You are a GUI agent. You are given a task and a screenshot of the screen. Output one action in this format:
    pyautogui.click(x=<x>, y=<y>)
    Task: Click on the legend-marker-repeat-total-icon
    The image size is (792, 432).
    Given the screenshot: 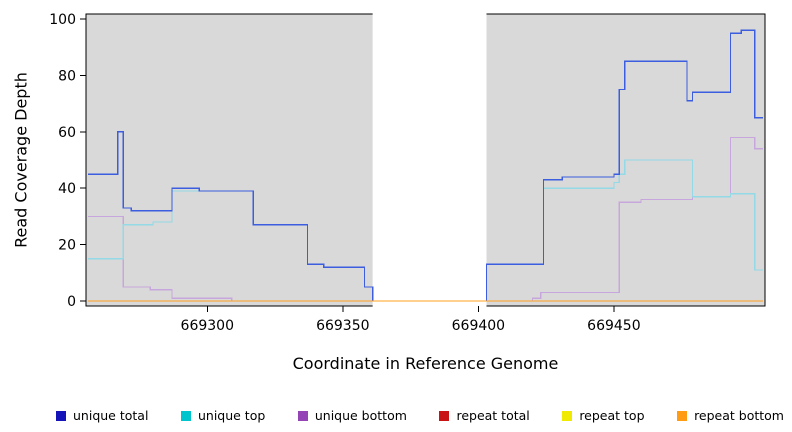 What is the action you would take?
    pyautogui.click(x=444, y=415)
    